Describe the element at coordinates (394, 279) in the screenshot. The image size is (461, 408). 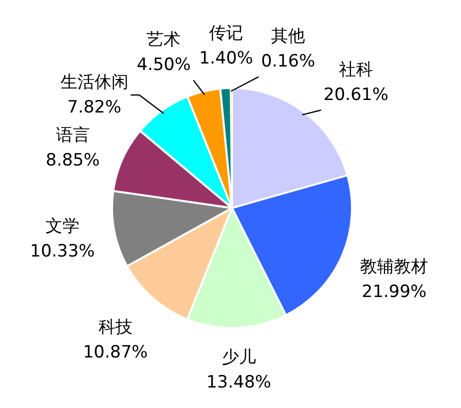
I see `slice-label: 教辅教材 21.99%` at that location.